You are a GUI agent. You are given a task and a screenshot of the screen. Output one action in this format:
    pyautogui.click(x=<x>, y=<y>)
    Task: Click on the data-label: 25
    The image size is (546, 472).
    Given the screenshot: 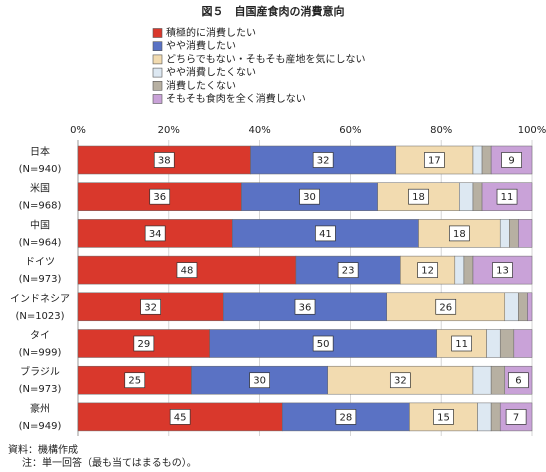 What is the action you would take?
    pyautogui.click(x=134, y=381)
    